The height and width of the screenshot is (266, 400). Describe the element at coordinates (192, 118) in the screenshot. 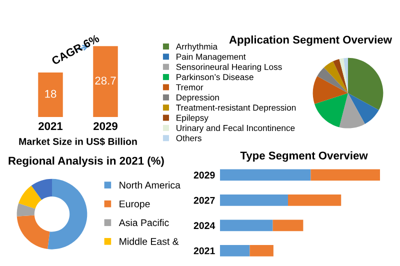

I see `legend-label: Epilepsy` at that location.